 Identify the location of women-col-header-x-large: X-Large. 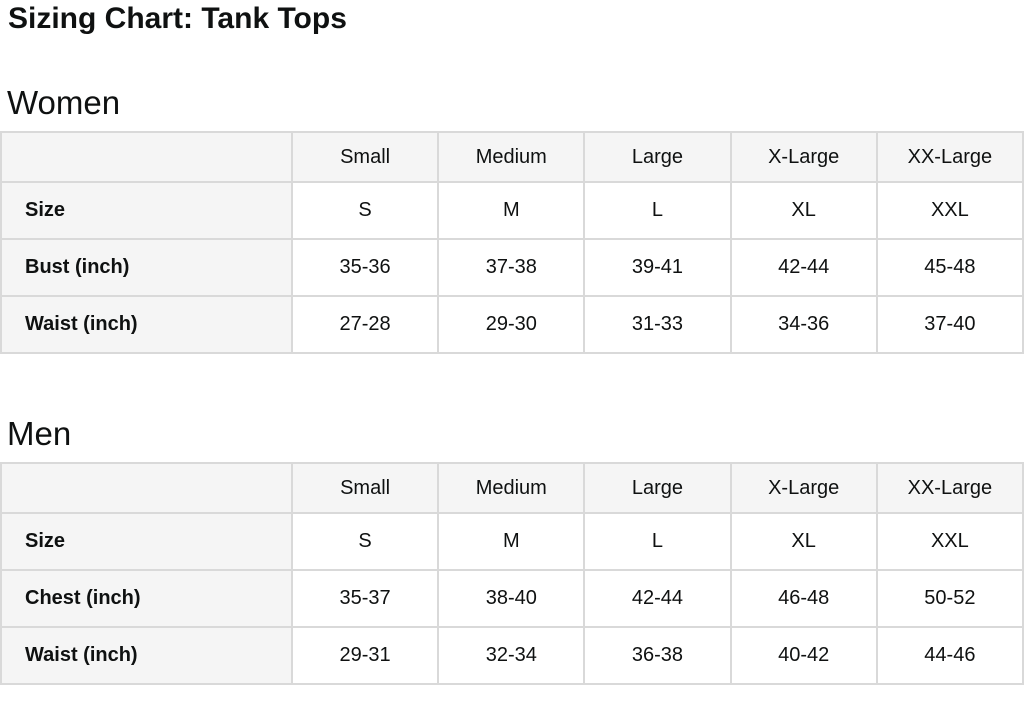
(803, 157).